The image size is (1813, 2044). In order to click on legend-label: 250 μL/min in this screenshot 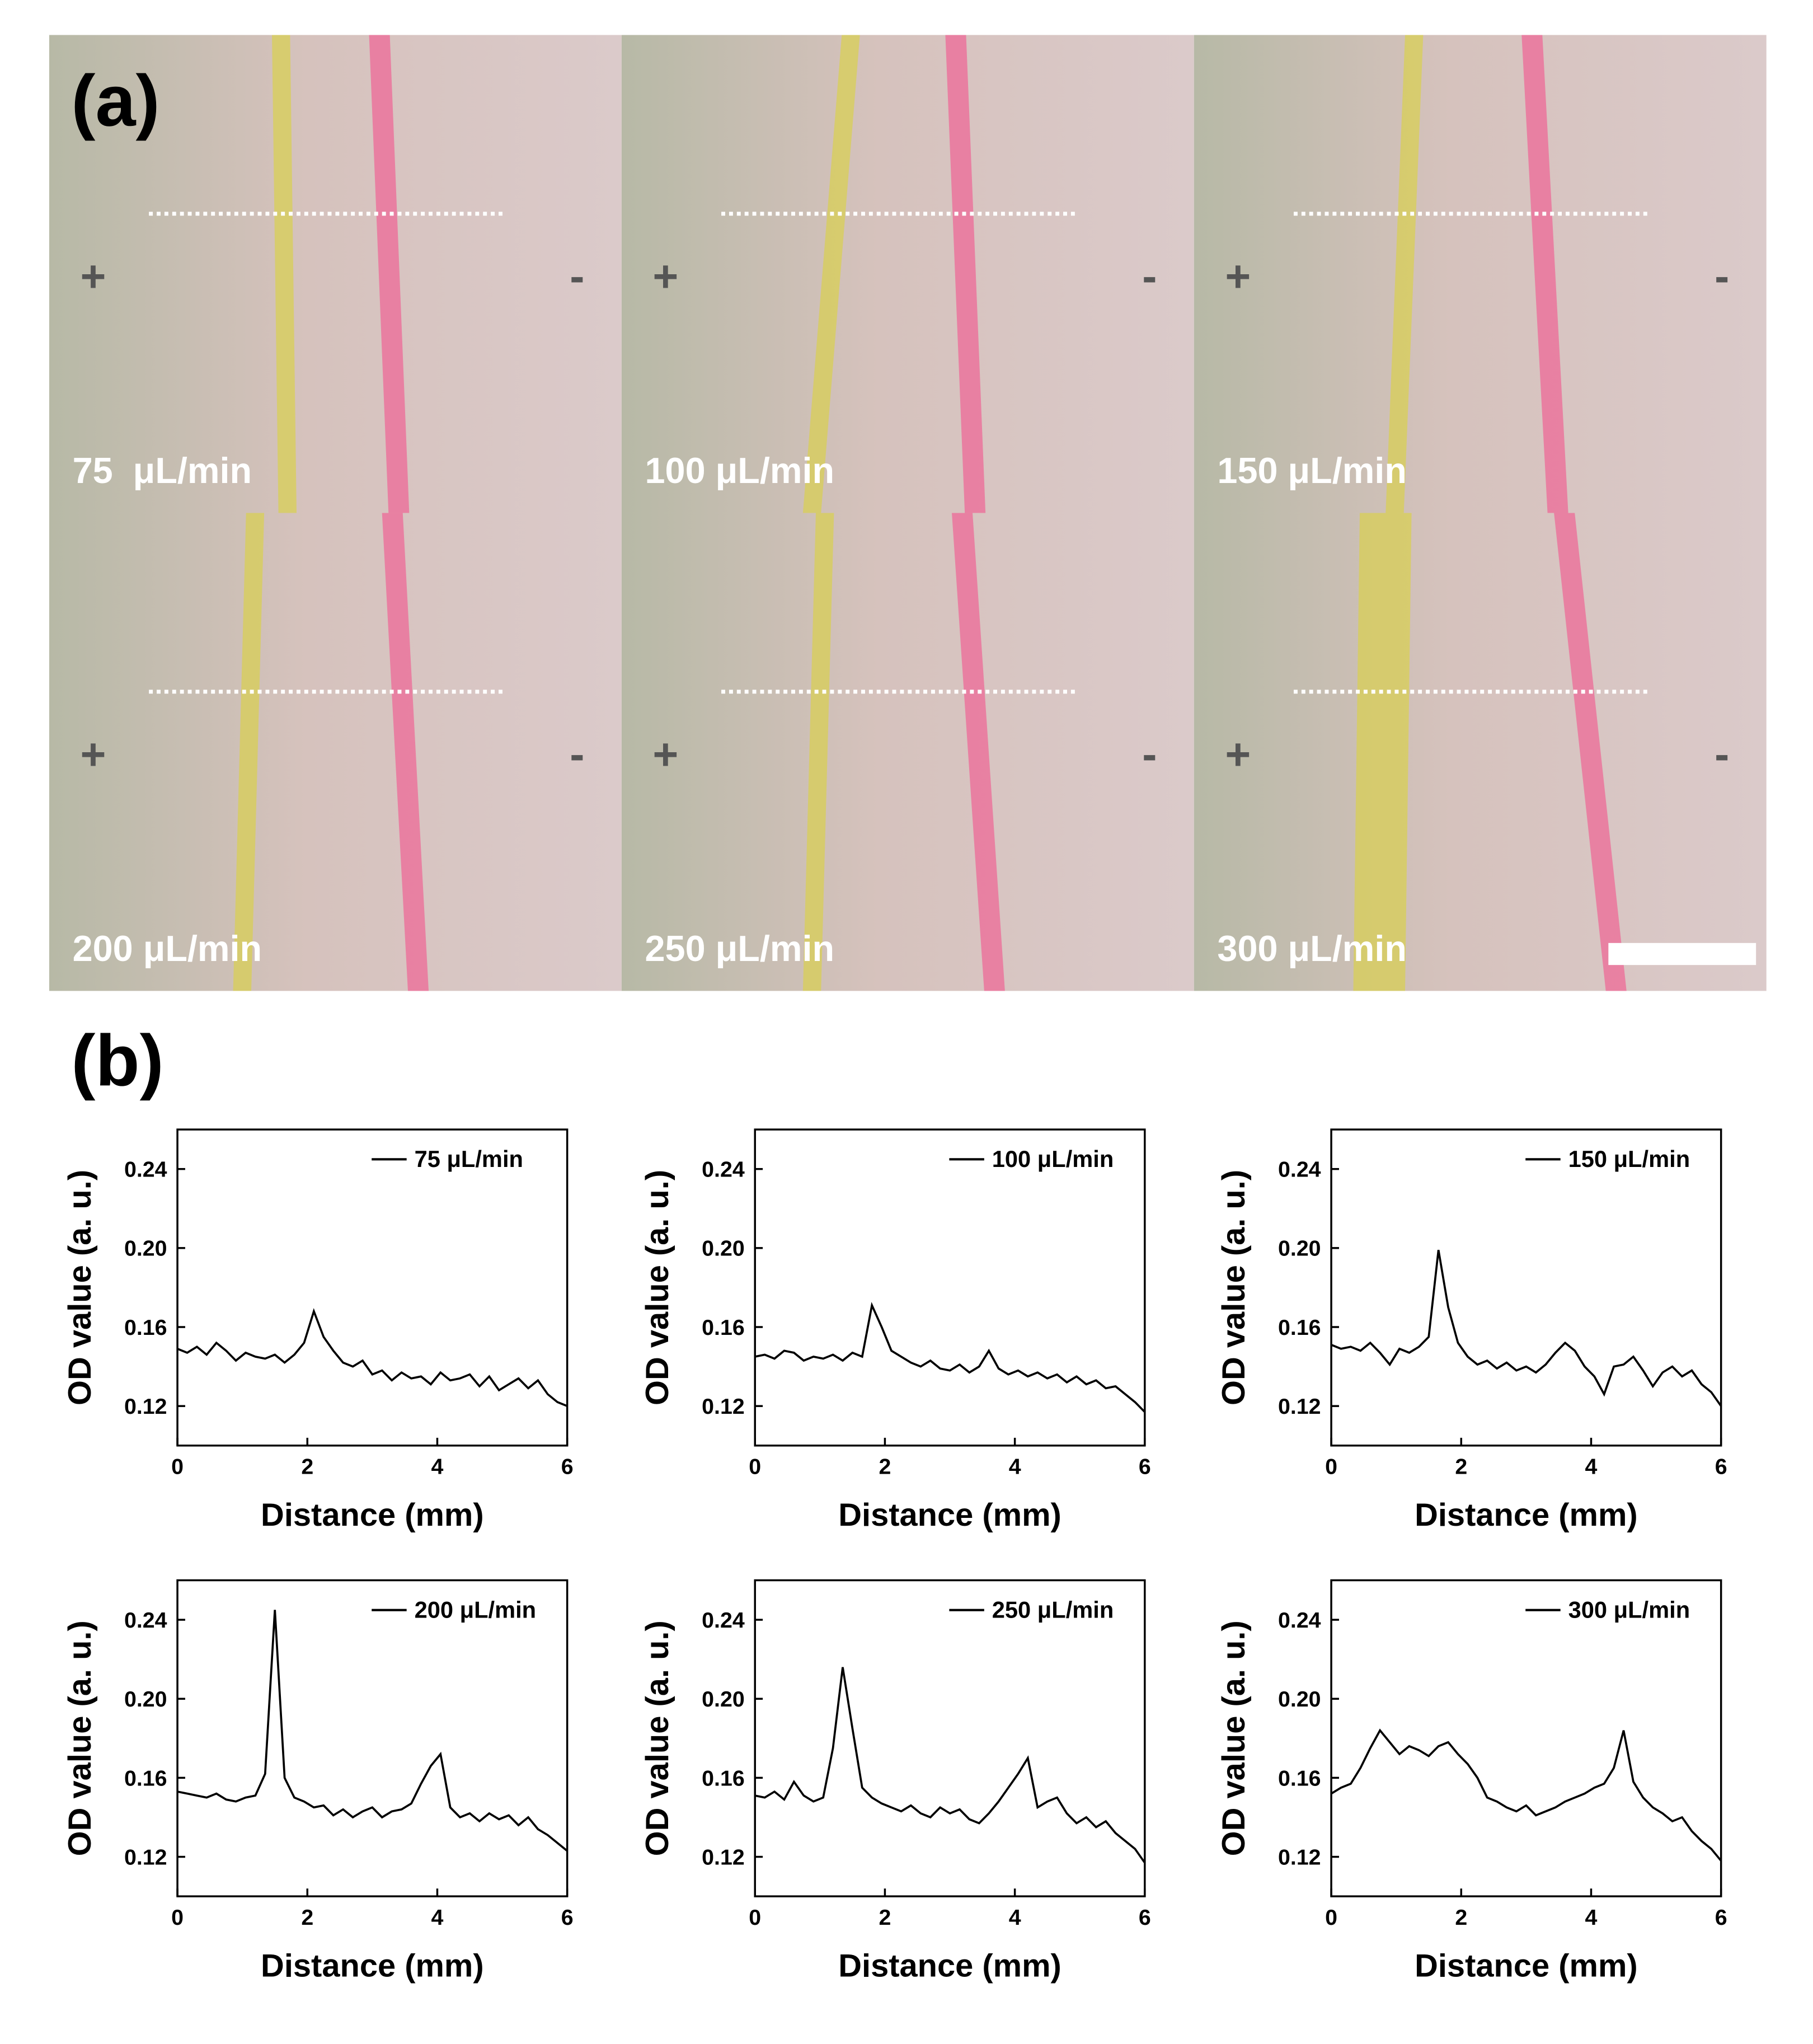, I will do `click(1053, 1610)`.